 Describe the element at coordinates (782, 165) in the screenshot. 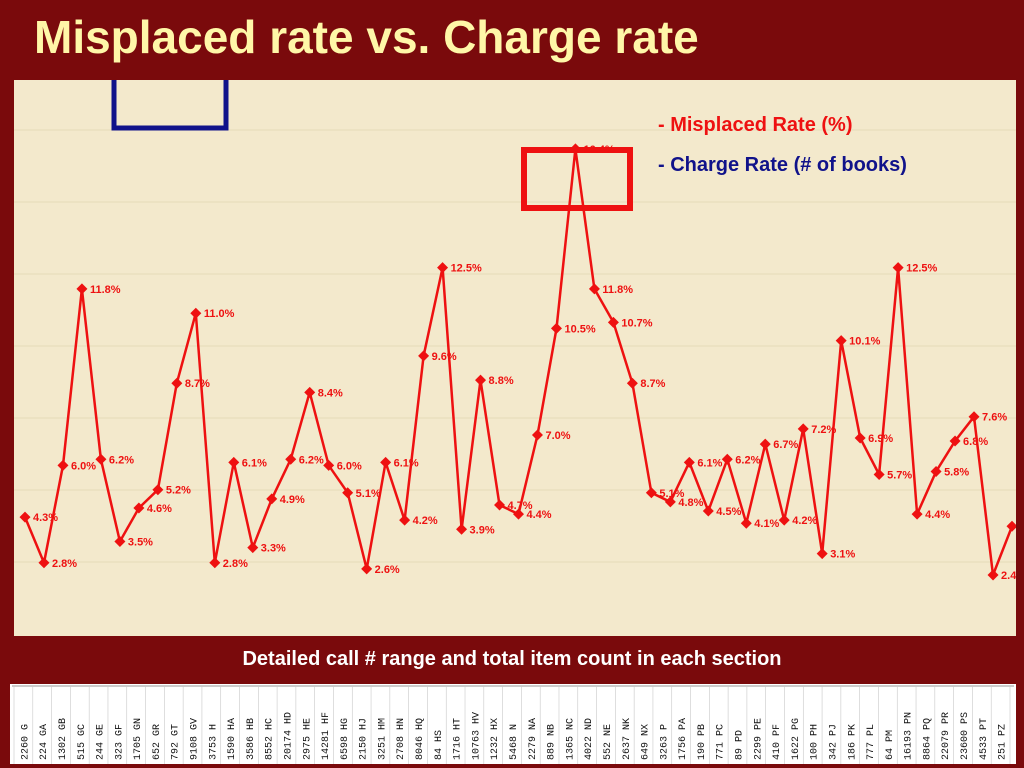

I see `legend-charge-rate: - Charge Rate (# of books)` at that location.